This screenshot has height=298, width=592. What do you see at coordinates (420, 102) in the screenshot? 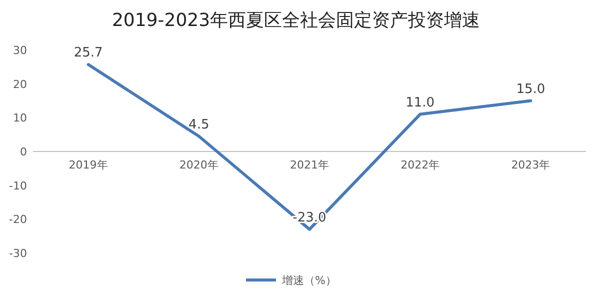
I see `text: 11.0` at bounding box center [420, 102].